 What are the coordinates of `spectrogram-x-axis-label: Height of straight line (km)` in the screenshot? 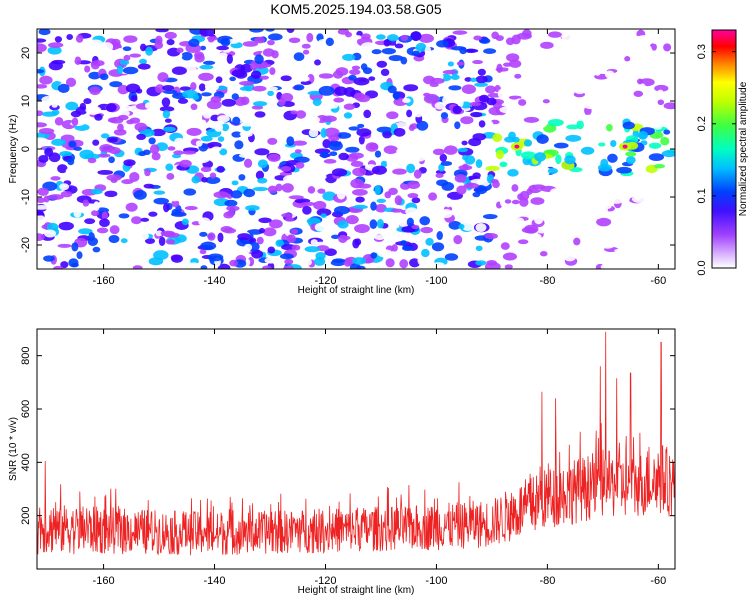 It's located at (356, 290).